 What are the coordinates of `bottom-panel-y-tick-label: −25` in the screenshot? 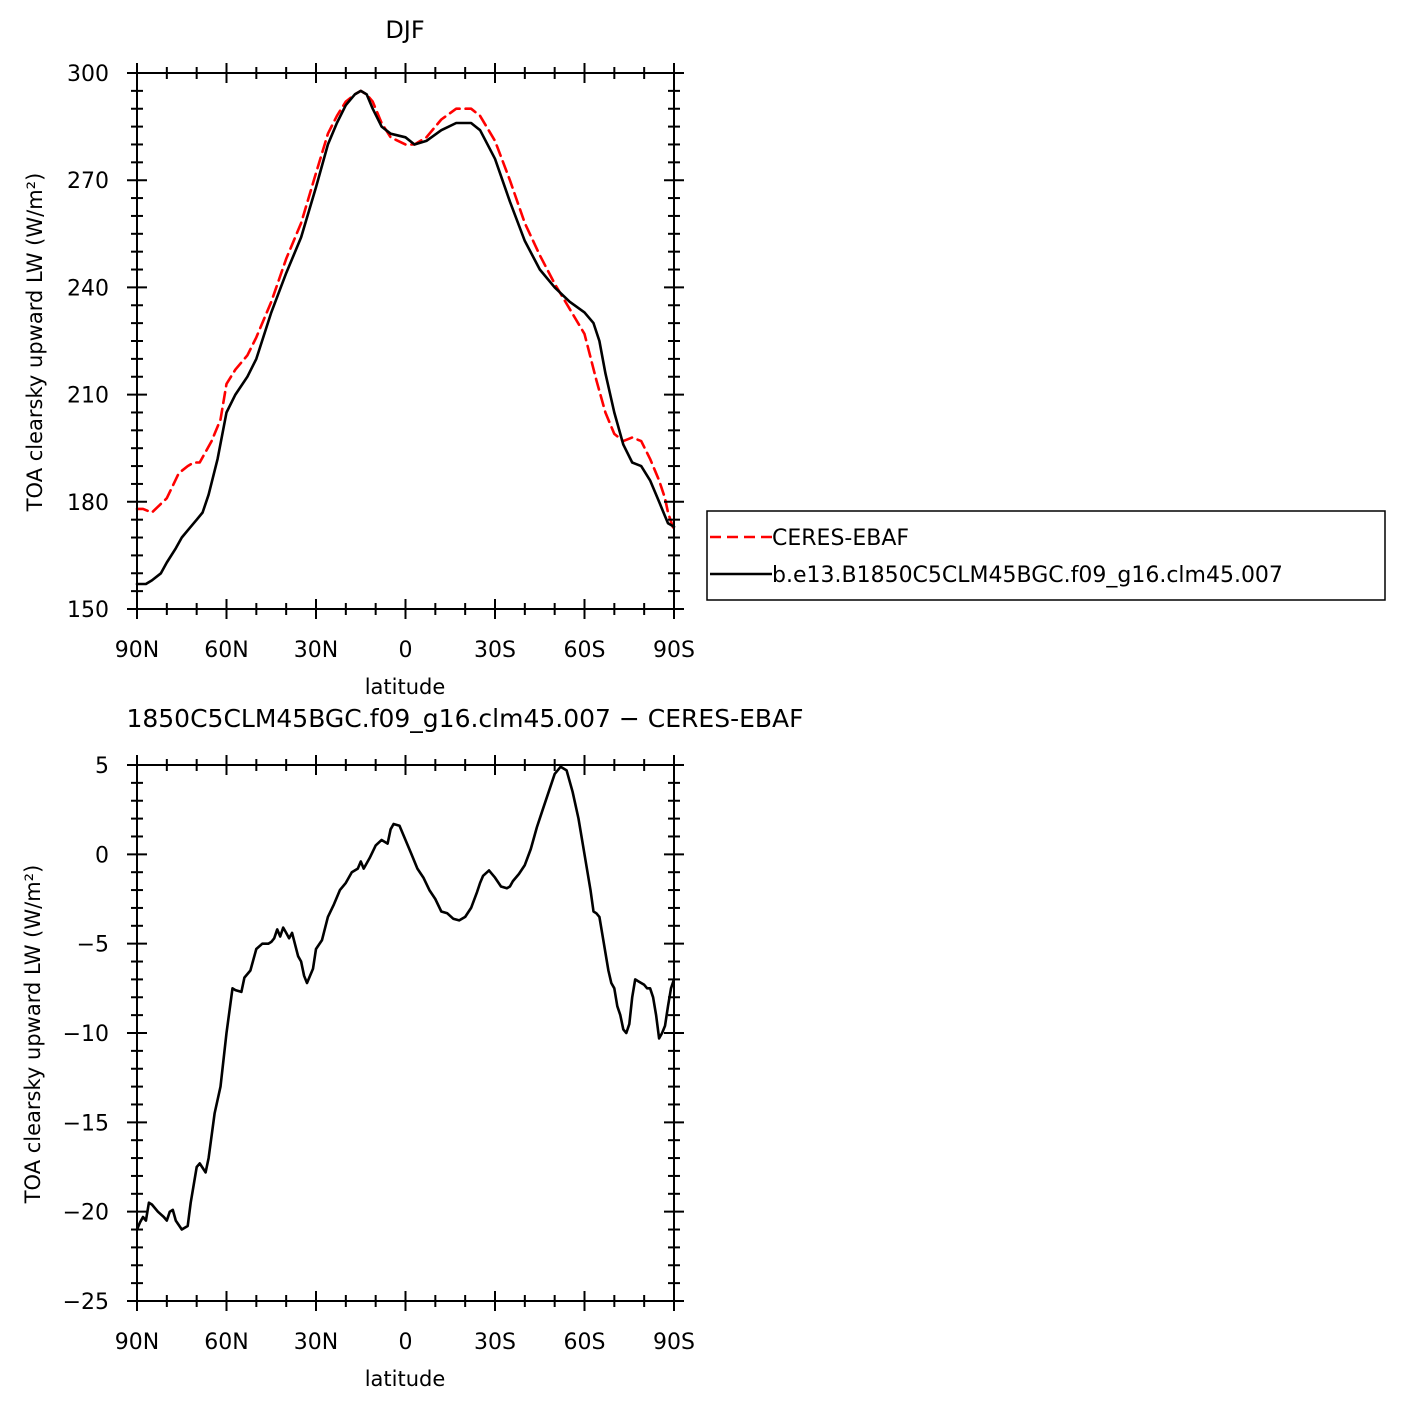 It's located at (86, 1302).